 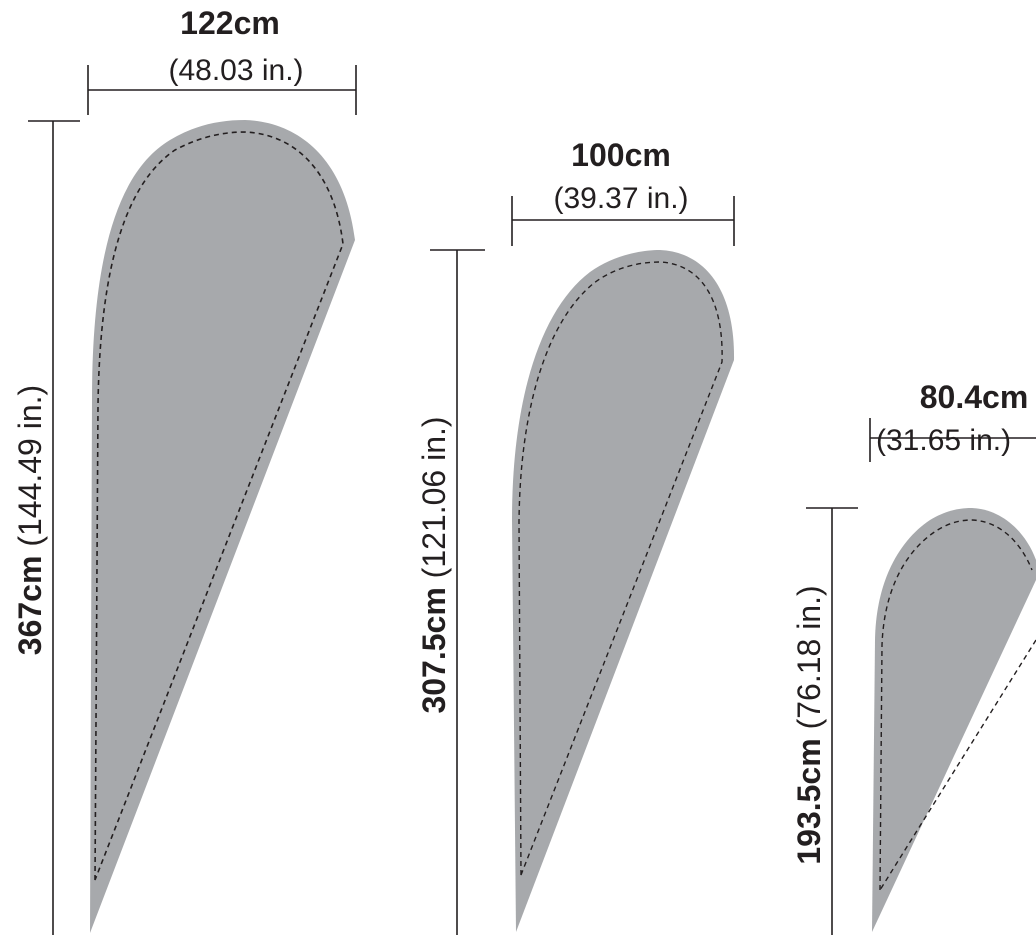 I want to click on flag-medium-height-label: 307.5cm (121.06 in.), so click(x=434, y=564).